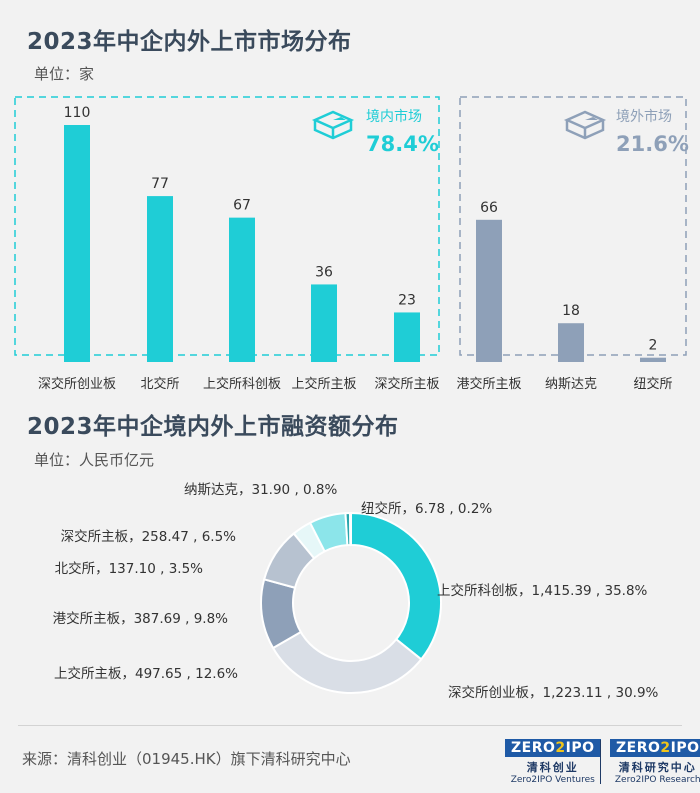  What do you see at coordinates (242, 384) in the screenshot?
I see `bar-category-label: 上交所科创板` at bounding box center [242, 384].